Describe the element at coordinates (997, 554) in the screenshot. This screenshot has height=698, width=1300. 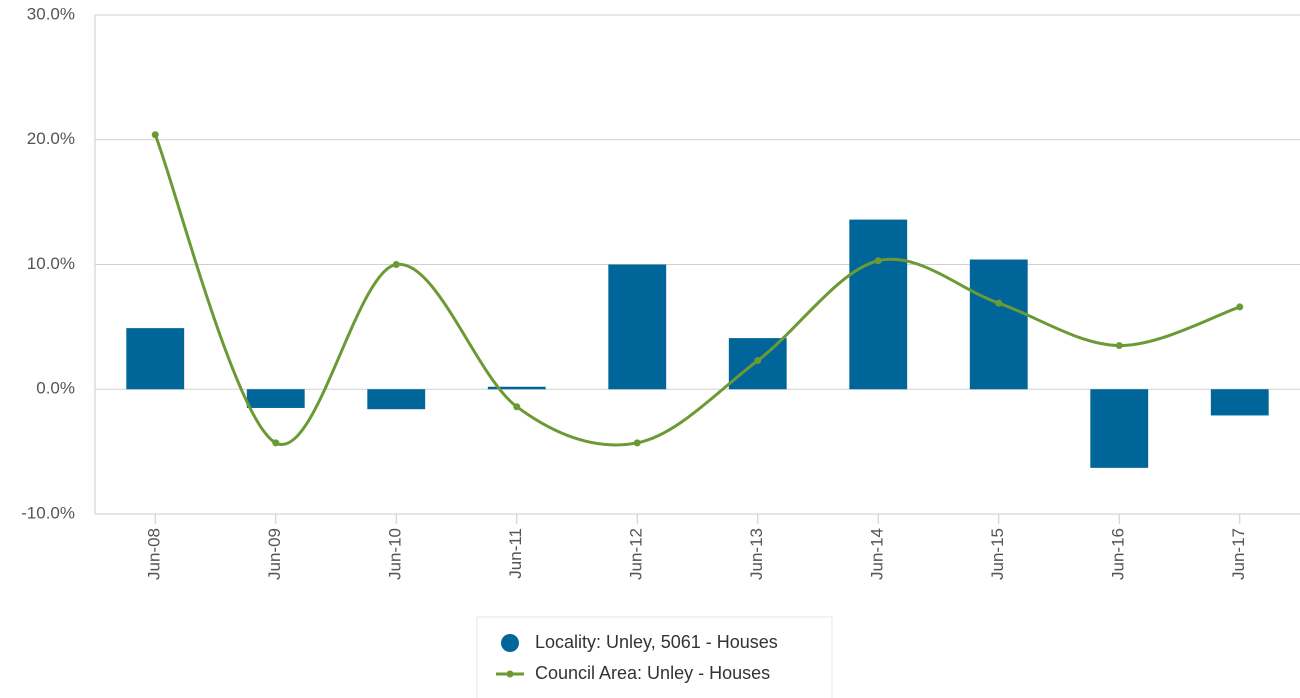
I see `x-tick-label: Jun-15` at that location.